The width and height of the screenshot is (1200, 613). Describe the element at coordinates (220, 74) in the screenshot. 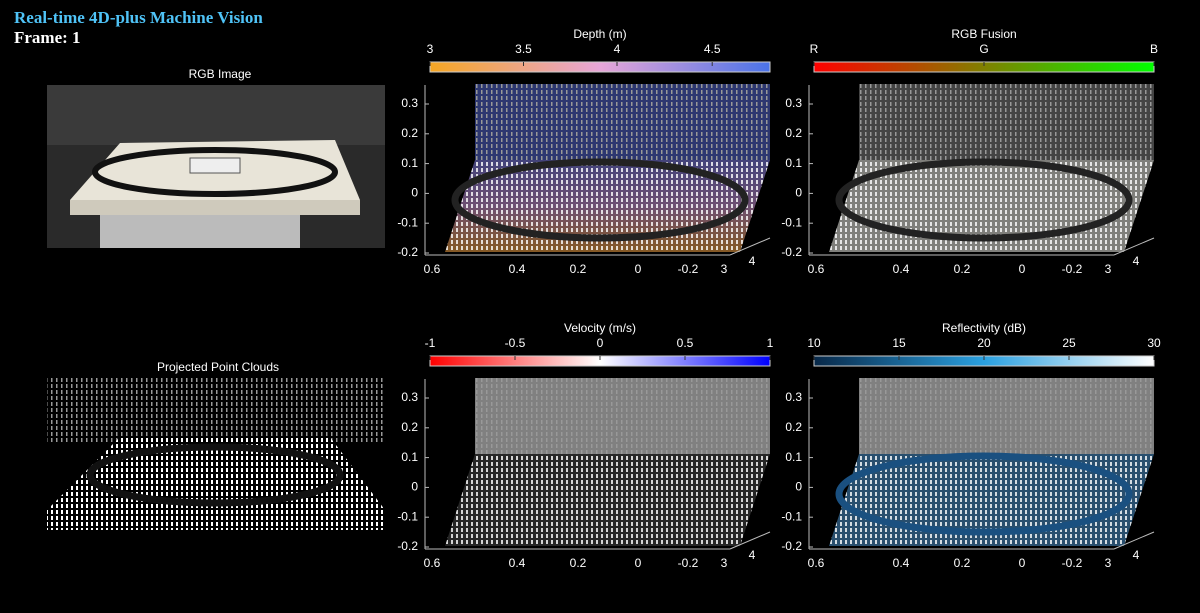

I see `image-title: RGB Image` at that location.